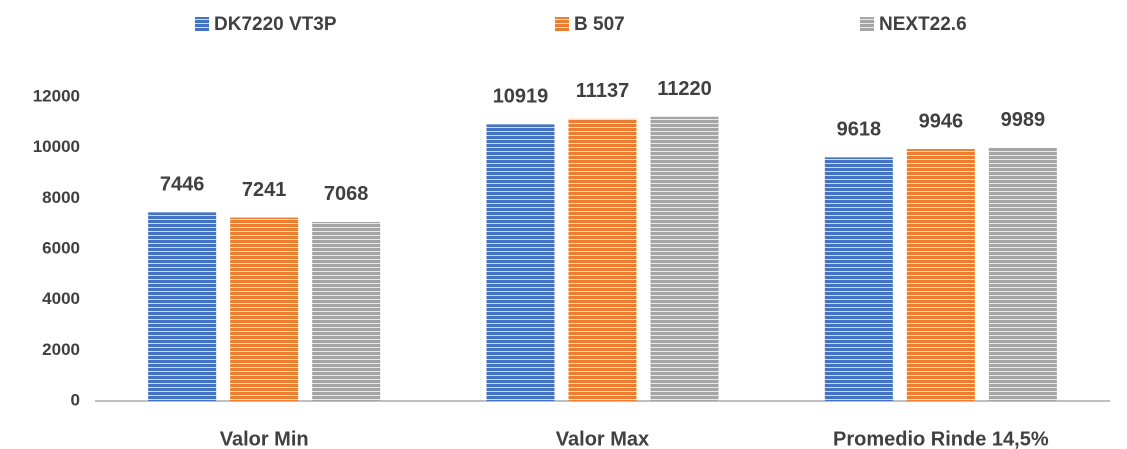 The width and height of the screenshot is (1127, 449). Describe the element at coordinates (859, 130) in the screenshot. I see `value-label: 9618` at that location.